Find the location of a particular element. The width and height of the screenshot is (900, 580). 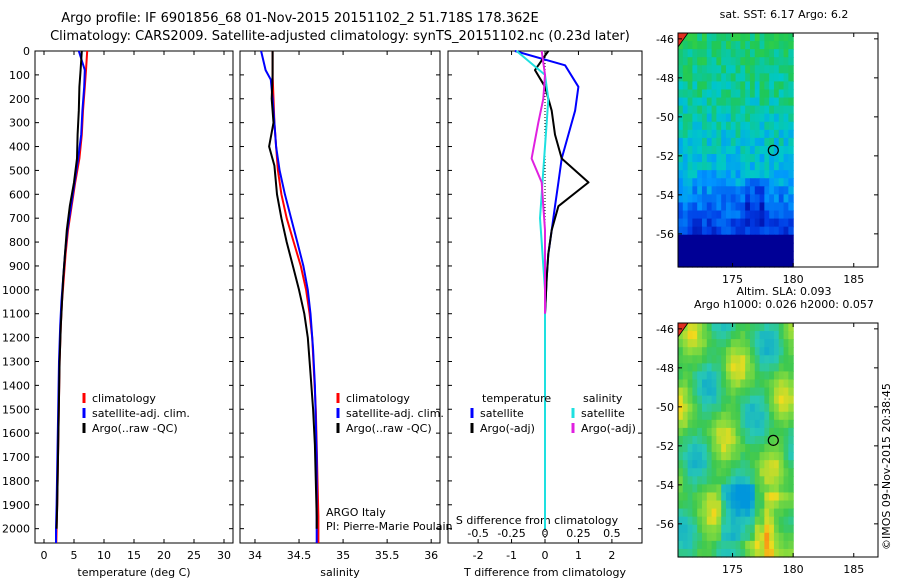

depth-tick-label: 800 is located at coordinates (19, 242).